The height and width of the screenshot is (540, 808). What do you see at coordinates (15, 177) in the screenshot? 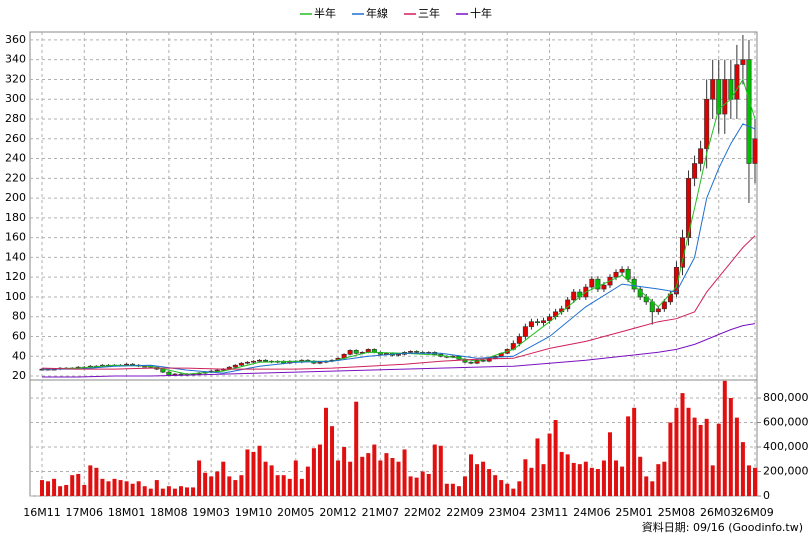
I see `y-tick-label: 220` at bounding box center [15, 177].